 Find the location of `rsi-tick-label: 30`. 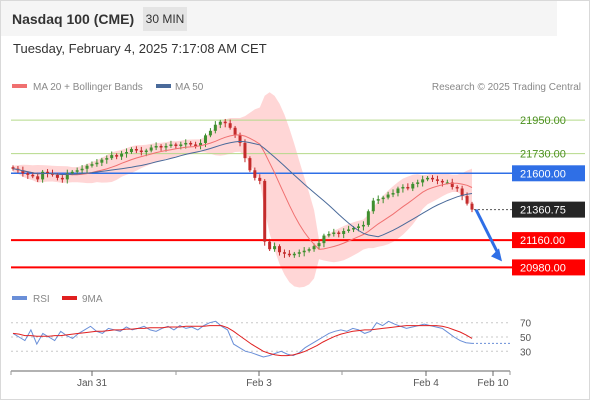

rsi-tick-label: 30 is located at coordinates (526, 352).